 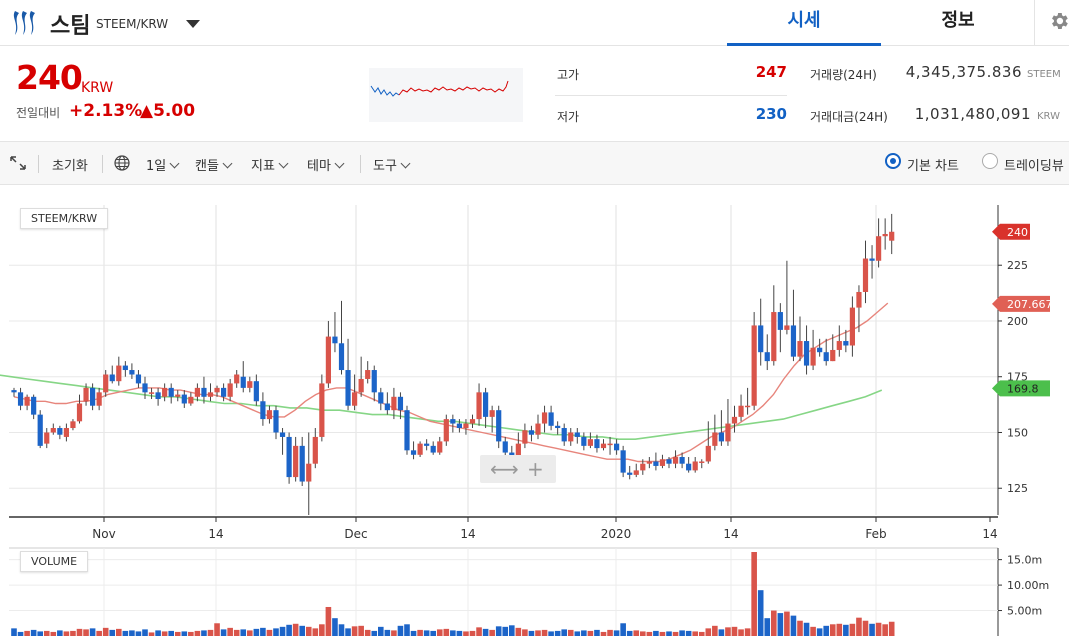 What do you see at coordinates (392, 164) in the screenshot?
I see `tools-dropdown: 도구` at bounding box center [392, 164].